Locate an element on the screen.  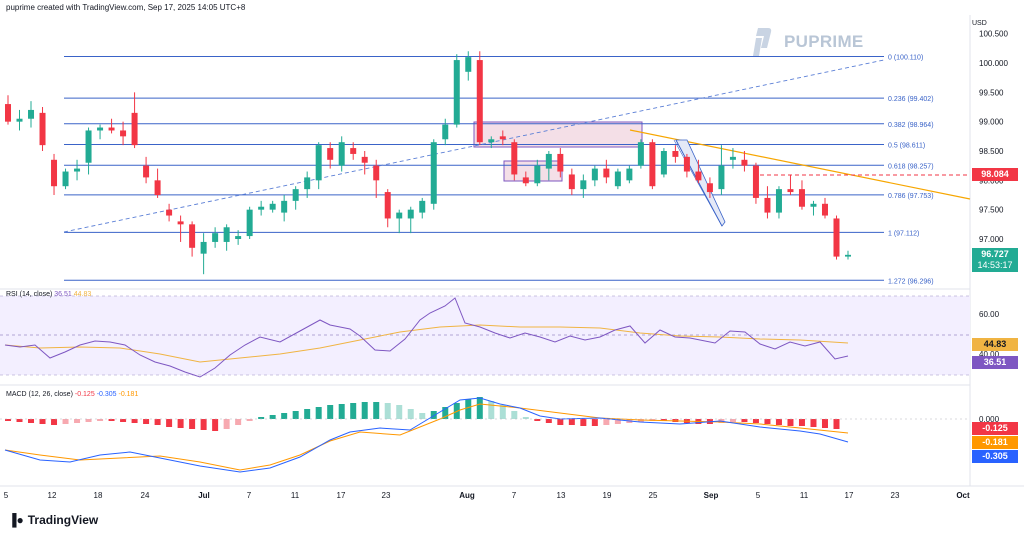
rsi-tick-label: 40.00 is located at coordinates (989, 354).